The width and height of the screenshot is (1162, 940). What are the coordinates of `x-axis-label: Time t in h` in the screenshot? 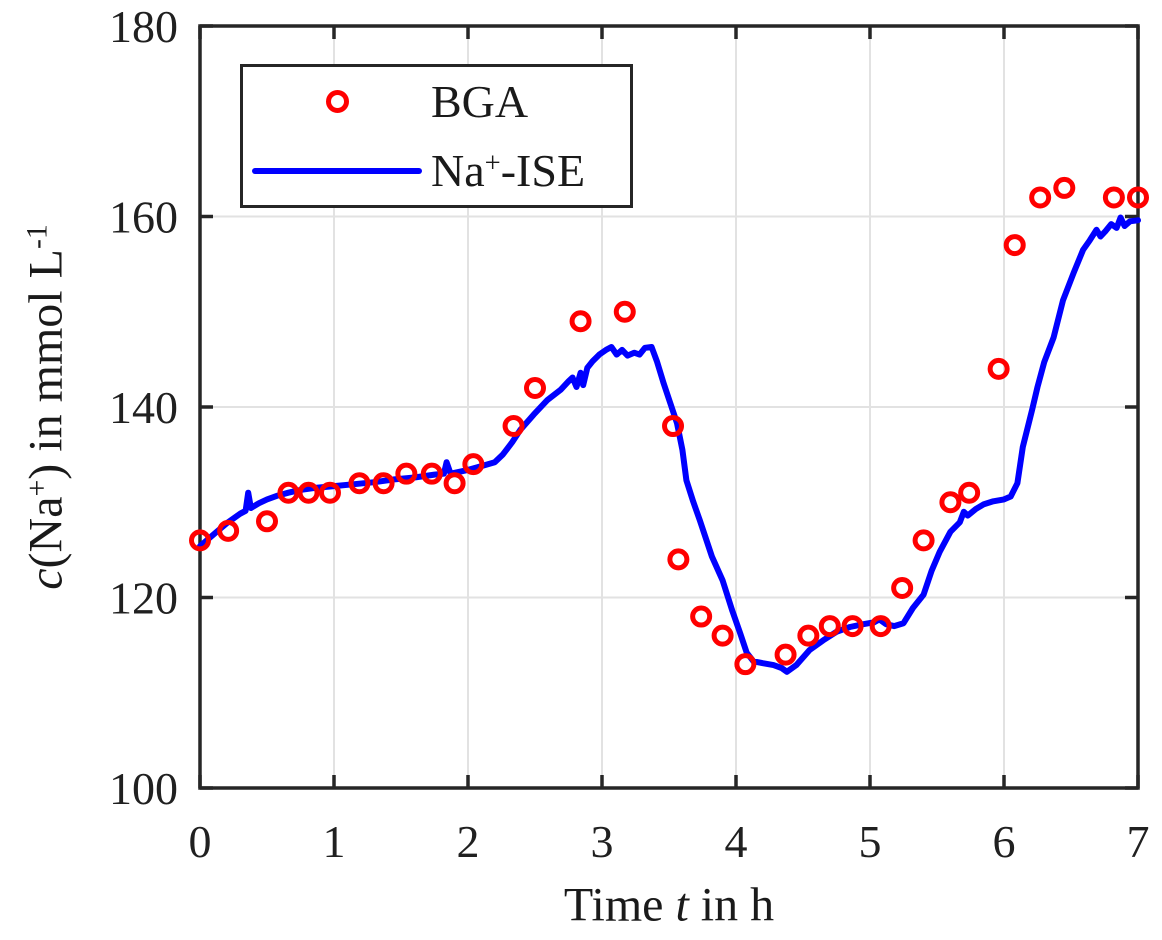 It's located at (669, 905).